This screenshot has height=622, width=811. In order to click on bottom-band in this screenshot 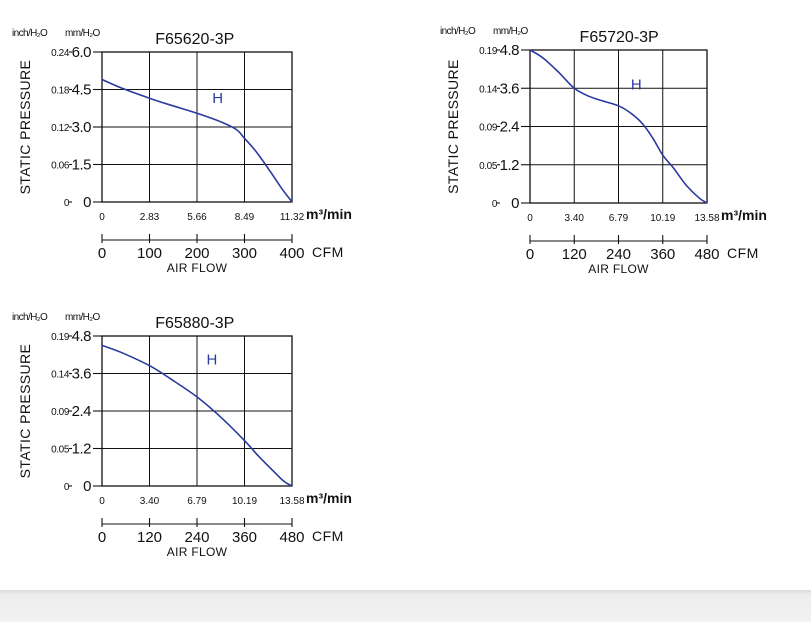, I will do `click(405, 606)`.